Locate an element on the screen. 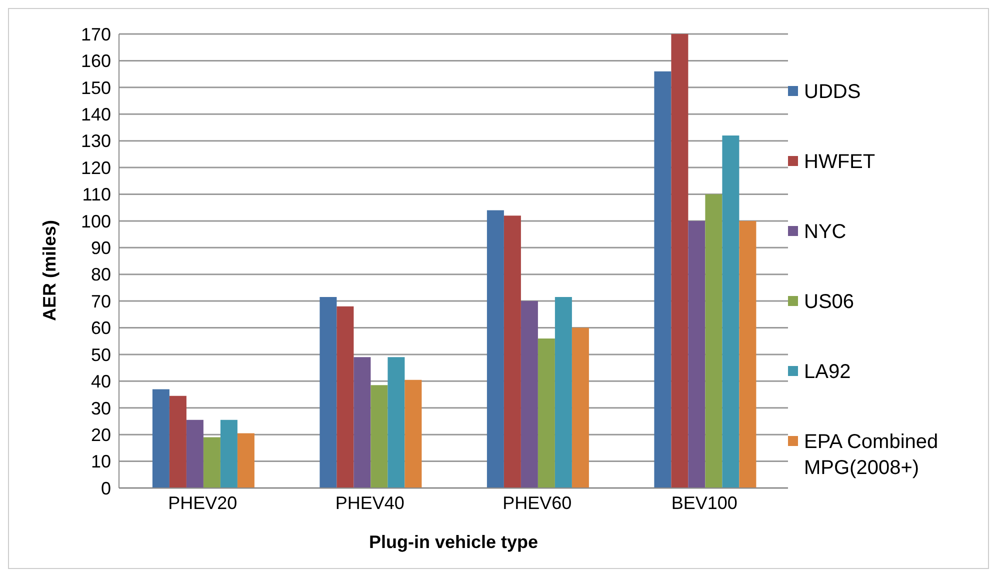 The height and width of the screenshot is (577, 997). y-tick-label: 110 is located at coordinates (96, 194).